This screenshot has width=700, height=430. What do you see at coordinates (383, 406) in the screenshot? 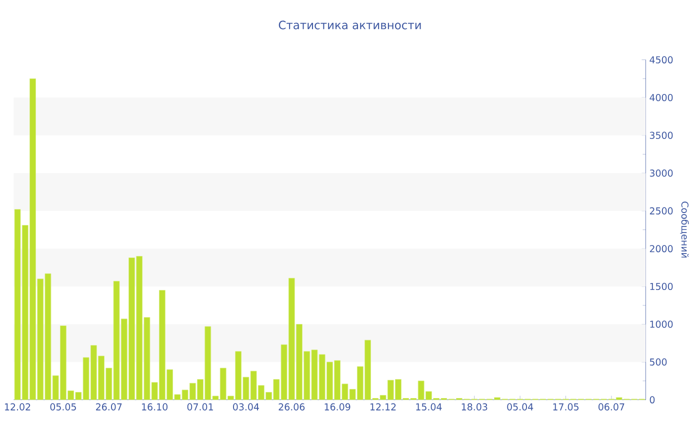
I see `x-tick-label: 12.12` at bounding box center [383, 406].